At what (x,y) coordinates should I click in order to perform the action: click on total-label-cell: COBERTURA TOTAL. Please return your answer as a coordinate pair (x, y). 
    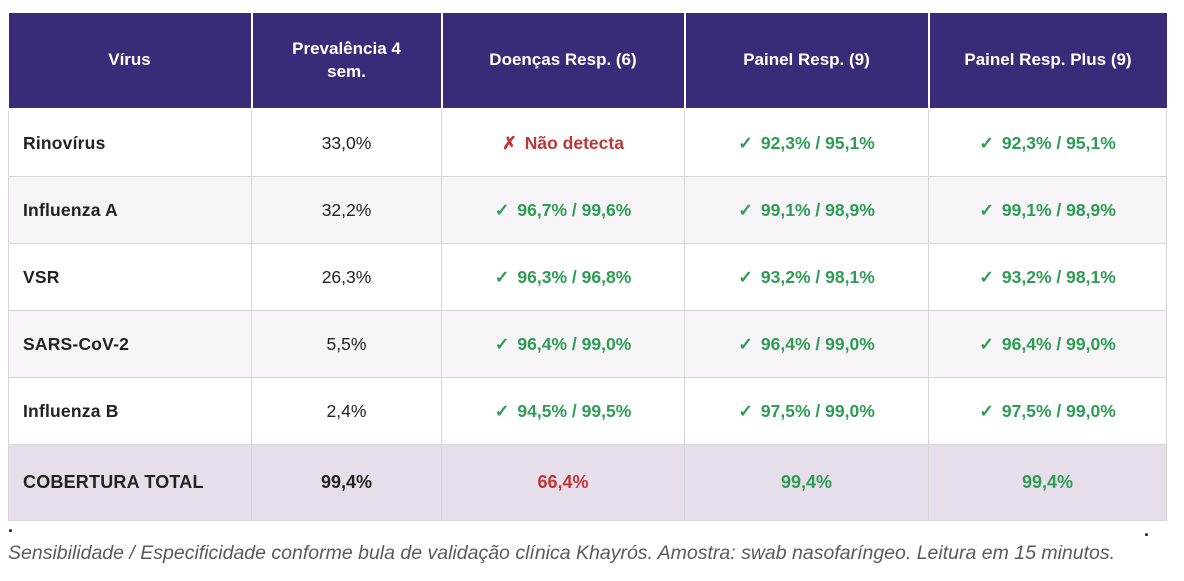
    Looking at the image, I should click on (130, 482).